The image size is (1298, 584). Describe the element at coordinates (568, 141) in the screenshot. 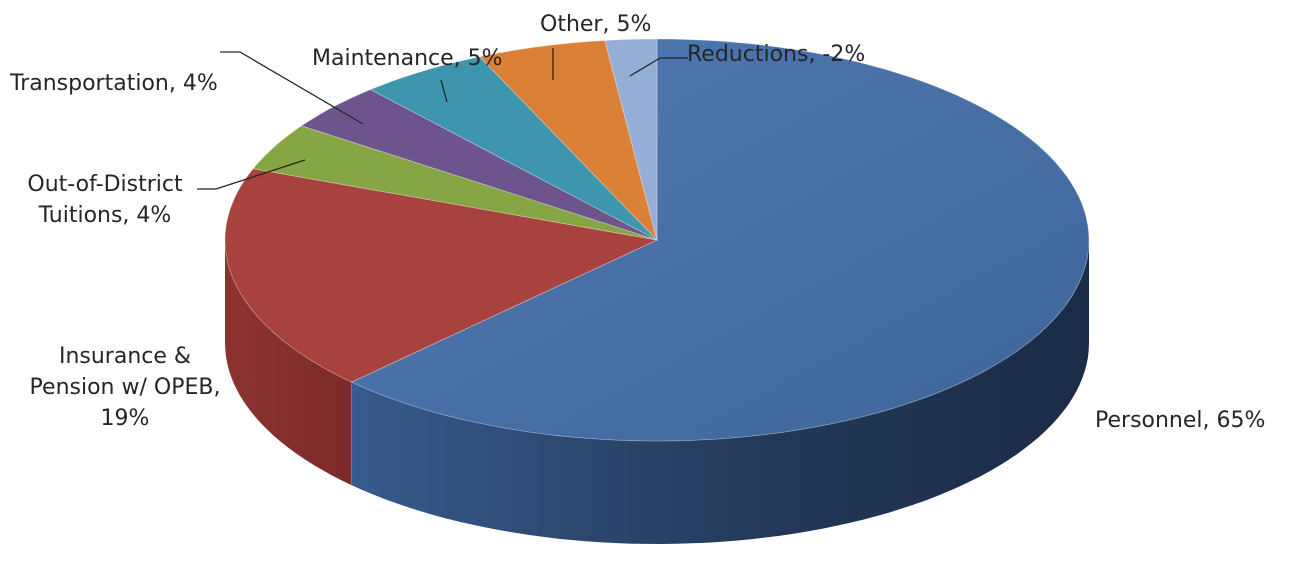

I see `slice-other` at that location.